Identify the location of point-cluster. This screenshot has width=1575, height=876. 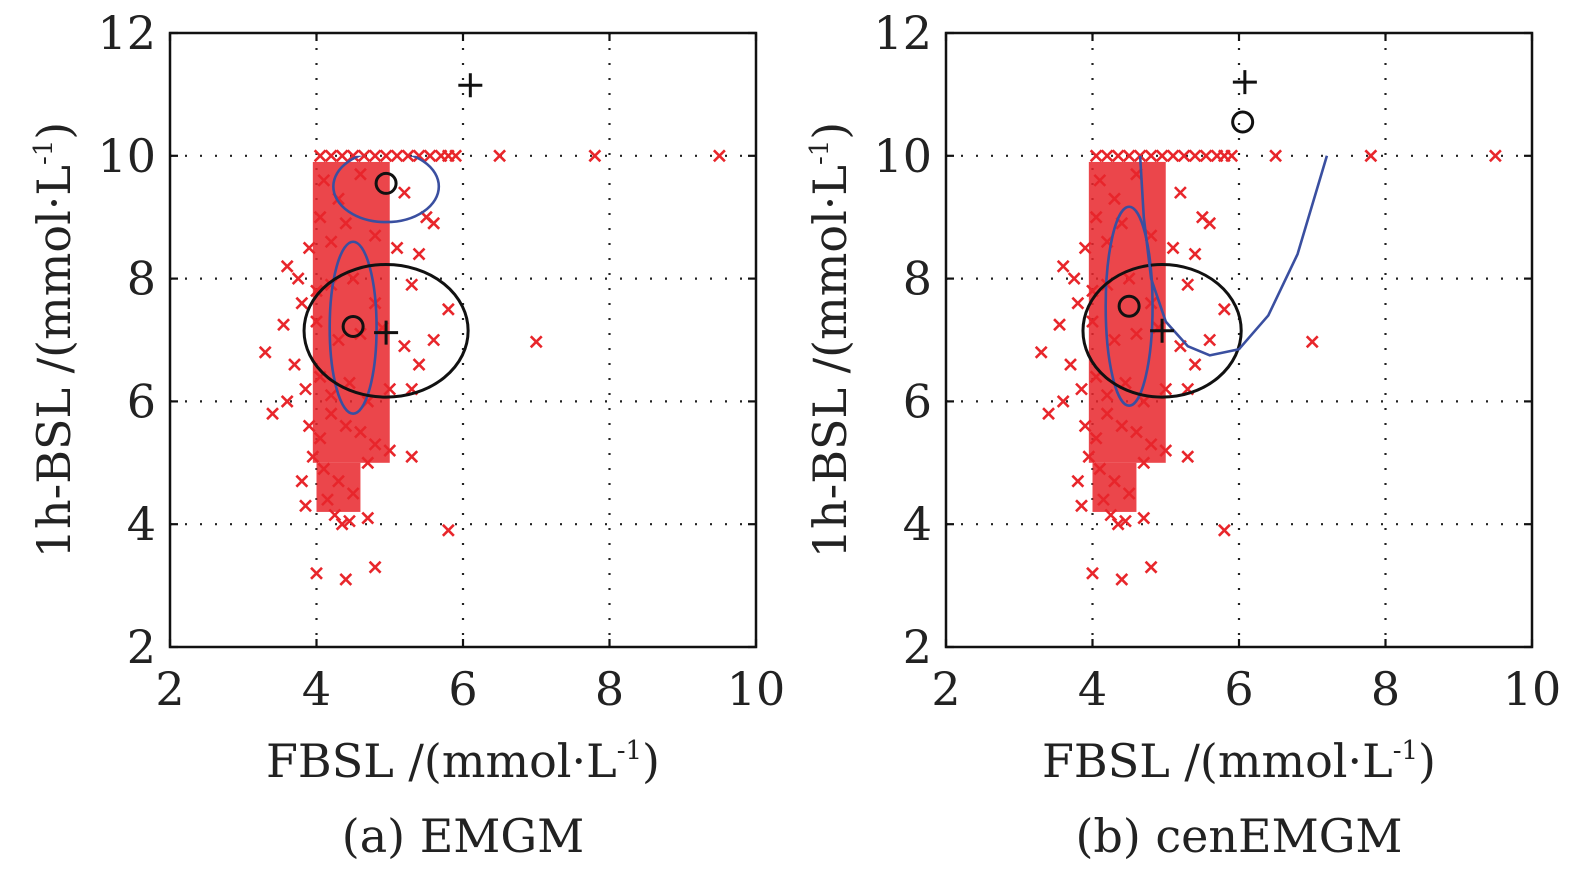
(1127, 336).